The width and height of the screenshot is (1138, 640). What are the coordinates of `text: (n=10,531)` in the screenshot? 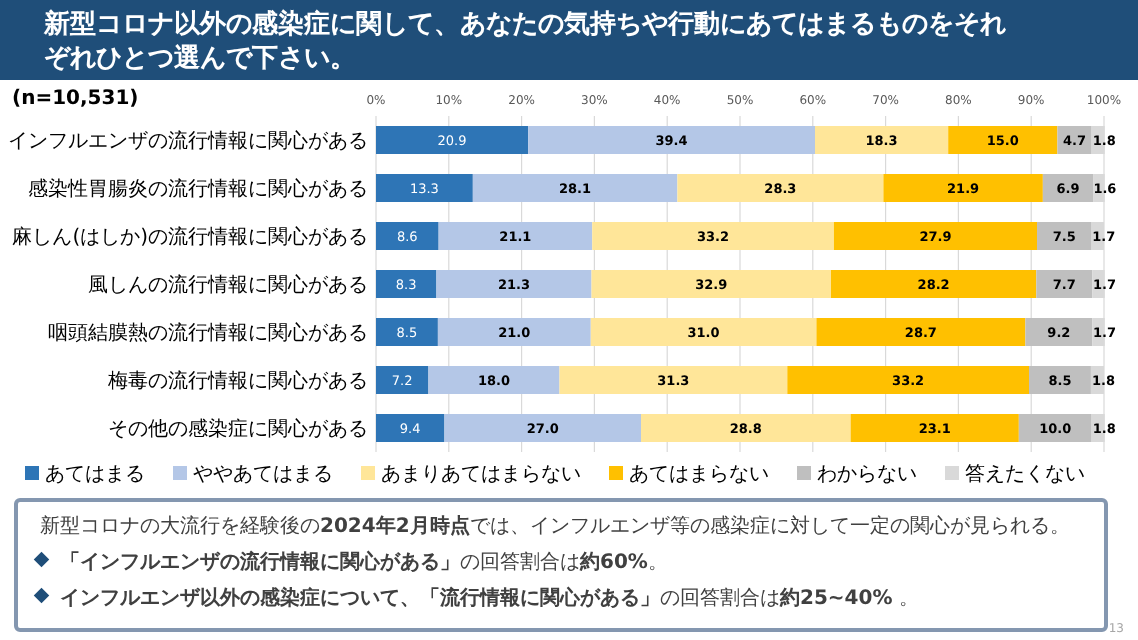 It's located at (75, 99).